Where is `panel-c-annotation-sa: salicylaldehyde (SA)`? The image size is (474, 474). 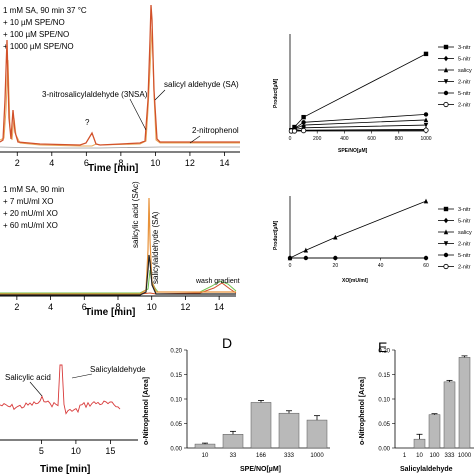
panel-c-annotation-sa: salicylaldehyde (SA) is located at coordinates (155, 247).